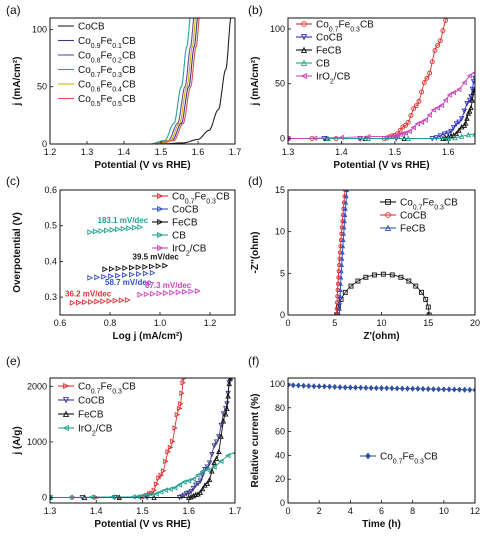 The width and height of the screenshot is (482, 538). I want to click on y-axis-label-e: j (A/g), so click(17, 440).